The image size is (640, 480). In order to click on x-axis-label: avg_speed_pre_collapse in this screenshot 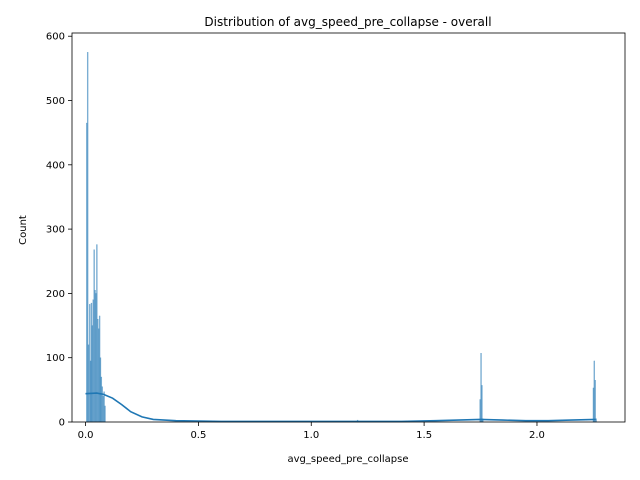, I will do `click(347, 459)`.